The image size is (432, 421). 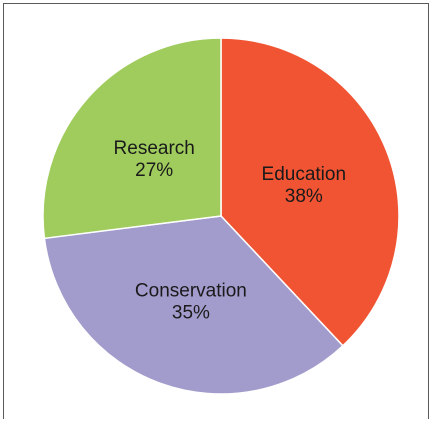 I want to click on slice-label-conservation: Conservation, so click(x=191, y=291).